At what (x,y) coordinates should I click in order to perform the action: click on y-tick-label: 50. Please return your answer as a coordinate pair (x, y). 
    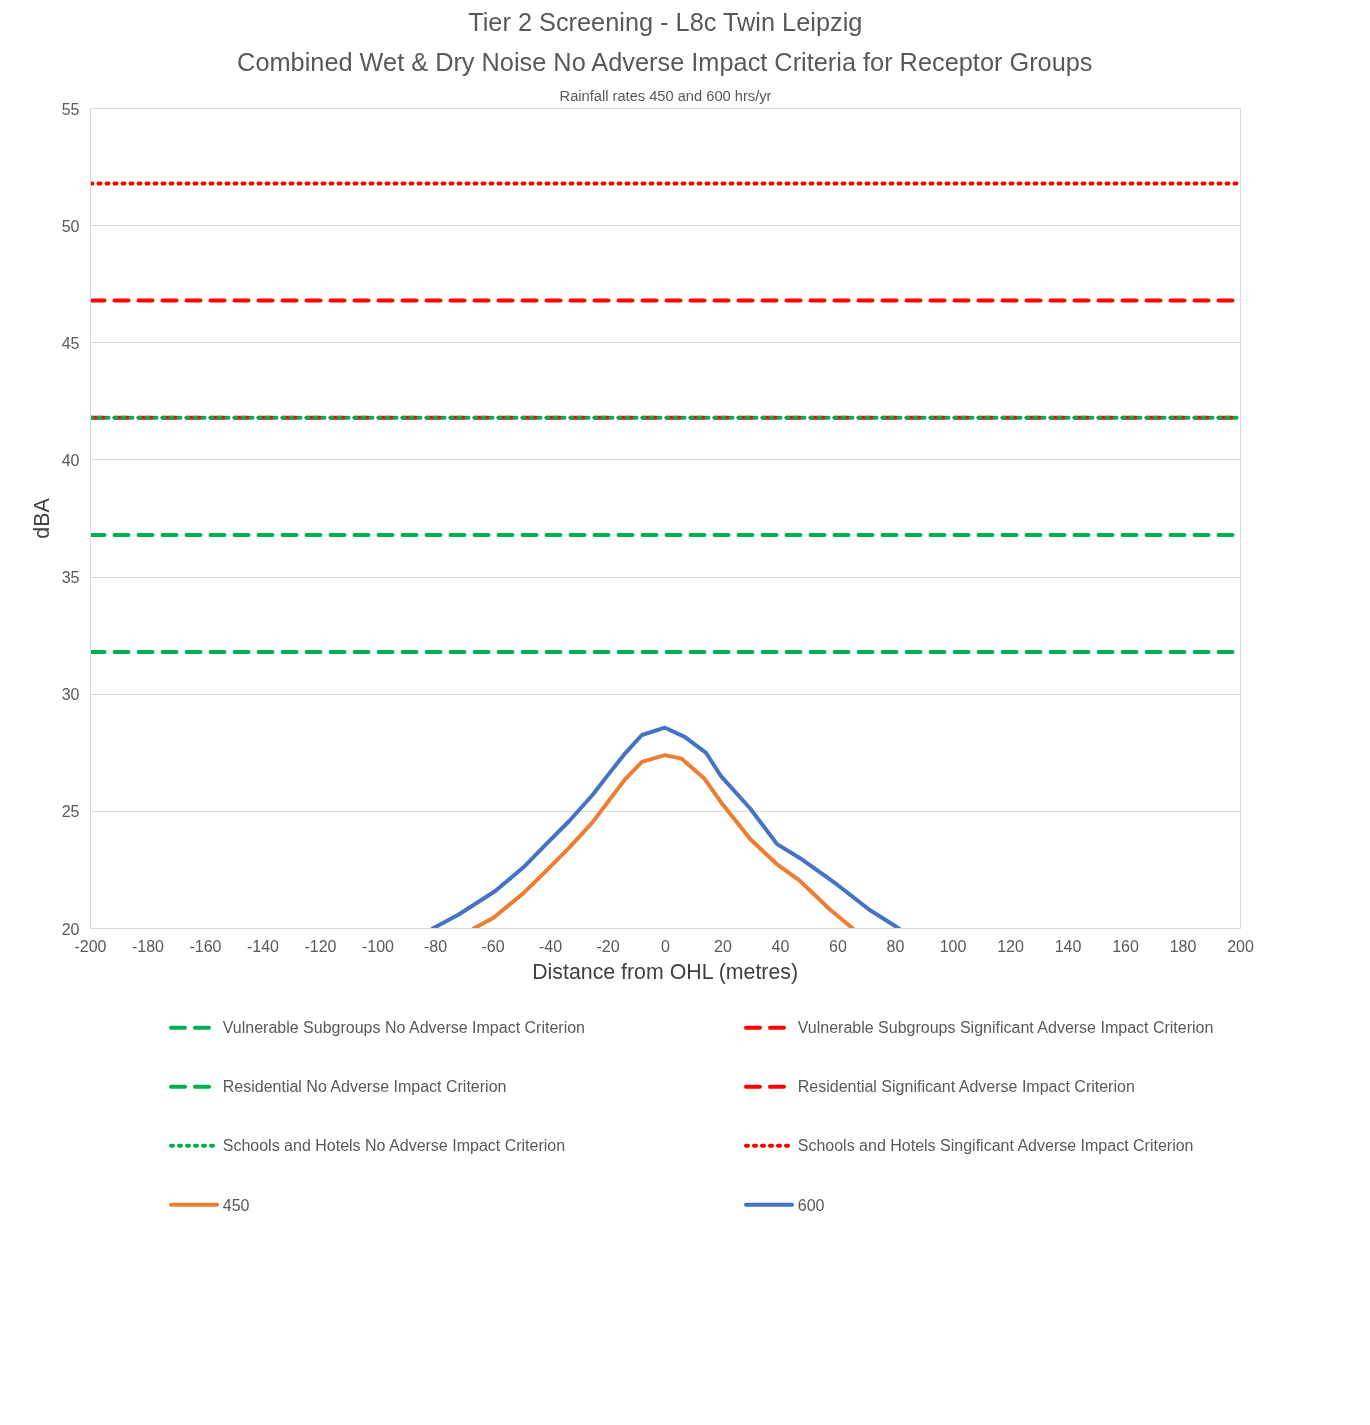
    Looking at the image, I should click on (70, 226).